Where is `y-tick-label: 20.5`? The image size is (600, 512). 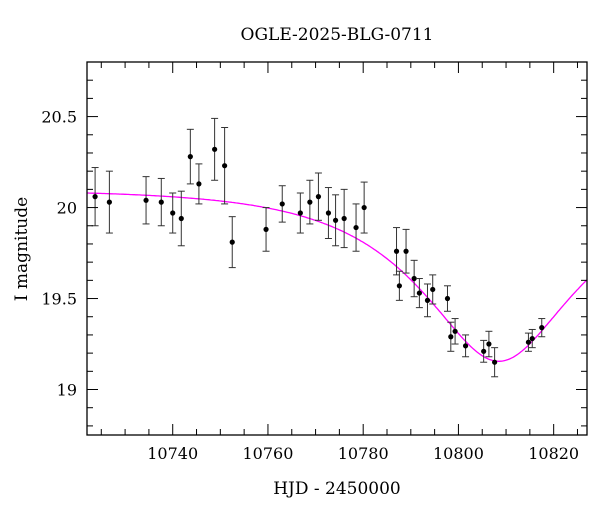 y-tick-label: 20.5 is located at coordinates (59, 117).